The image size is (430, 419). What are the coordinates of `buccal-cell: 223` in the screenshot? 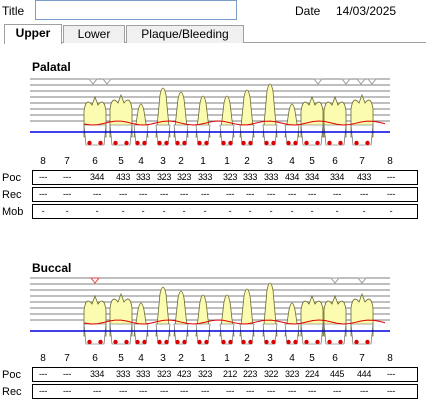 It's located at (250, 374).